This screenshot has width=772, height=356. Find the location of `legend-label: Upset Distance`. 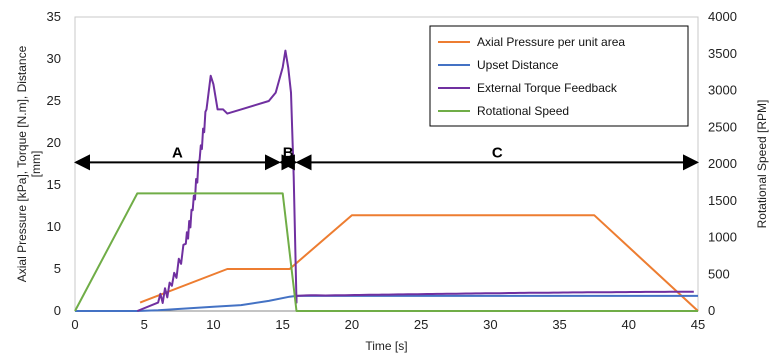

legend-label: Upset Distance is located at coordinates (518, 65).